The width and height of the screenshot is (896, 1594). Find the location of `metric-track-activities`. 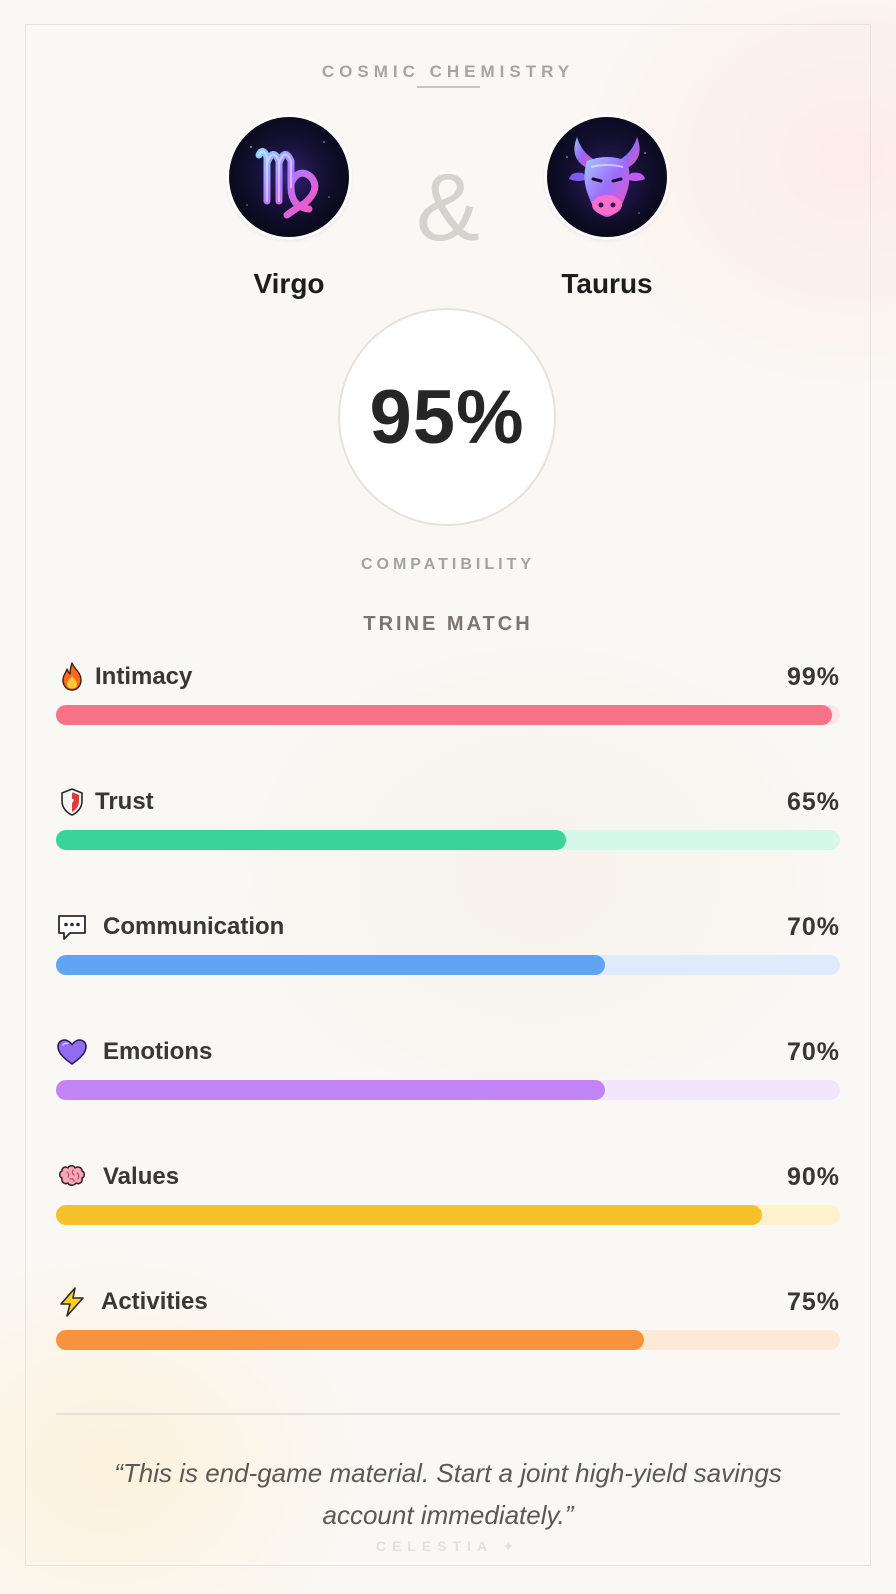

metric-track-activities is located at coordinates (448, 1340).